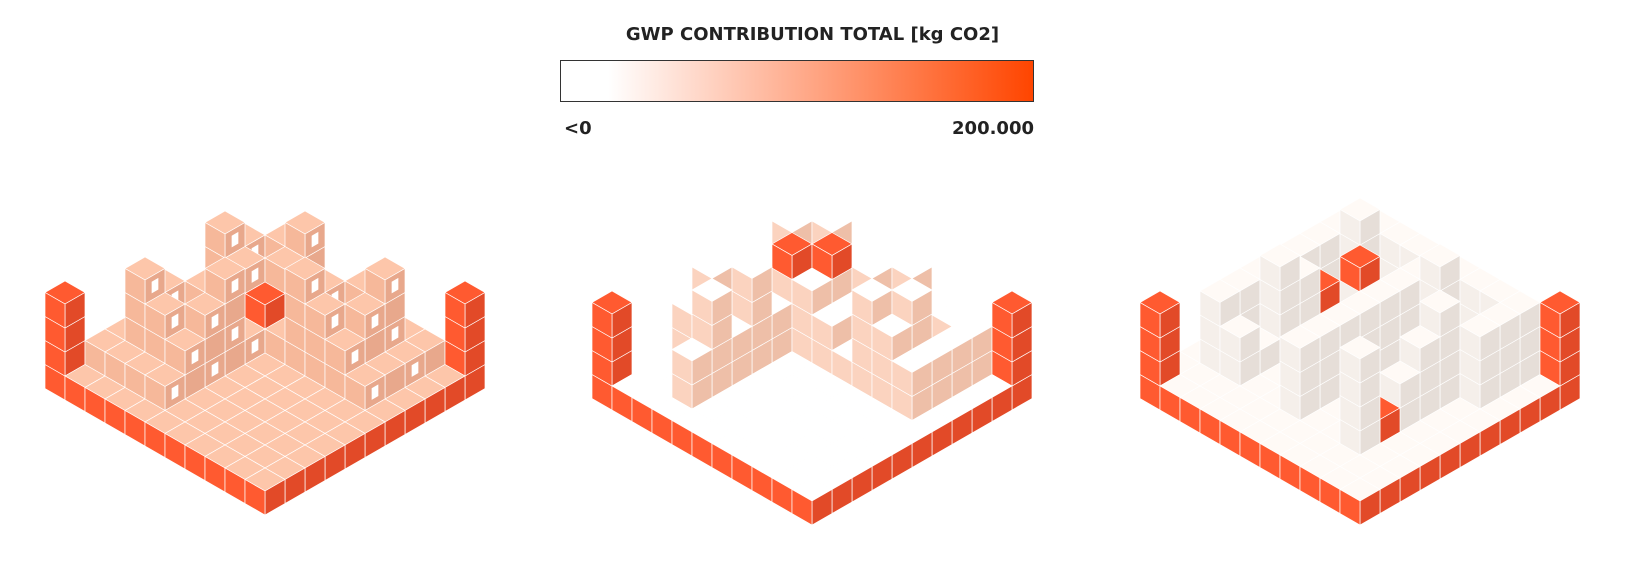 The width and height of the screenshot is (1625, 572). What do you see at coordinates (797, 81) in the screenshot?
I see `legend-gradient` at bounding box center [797, 81].